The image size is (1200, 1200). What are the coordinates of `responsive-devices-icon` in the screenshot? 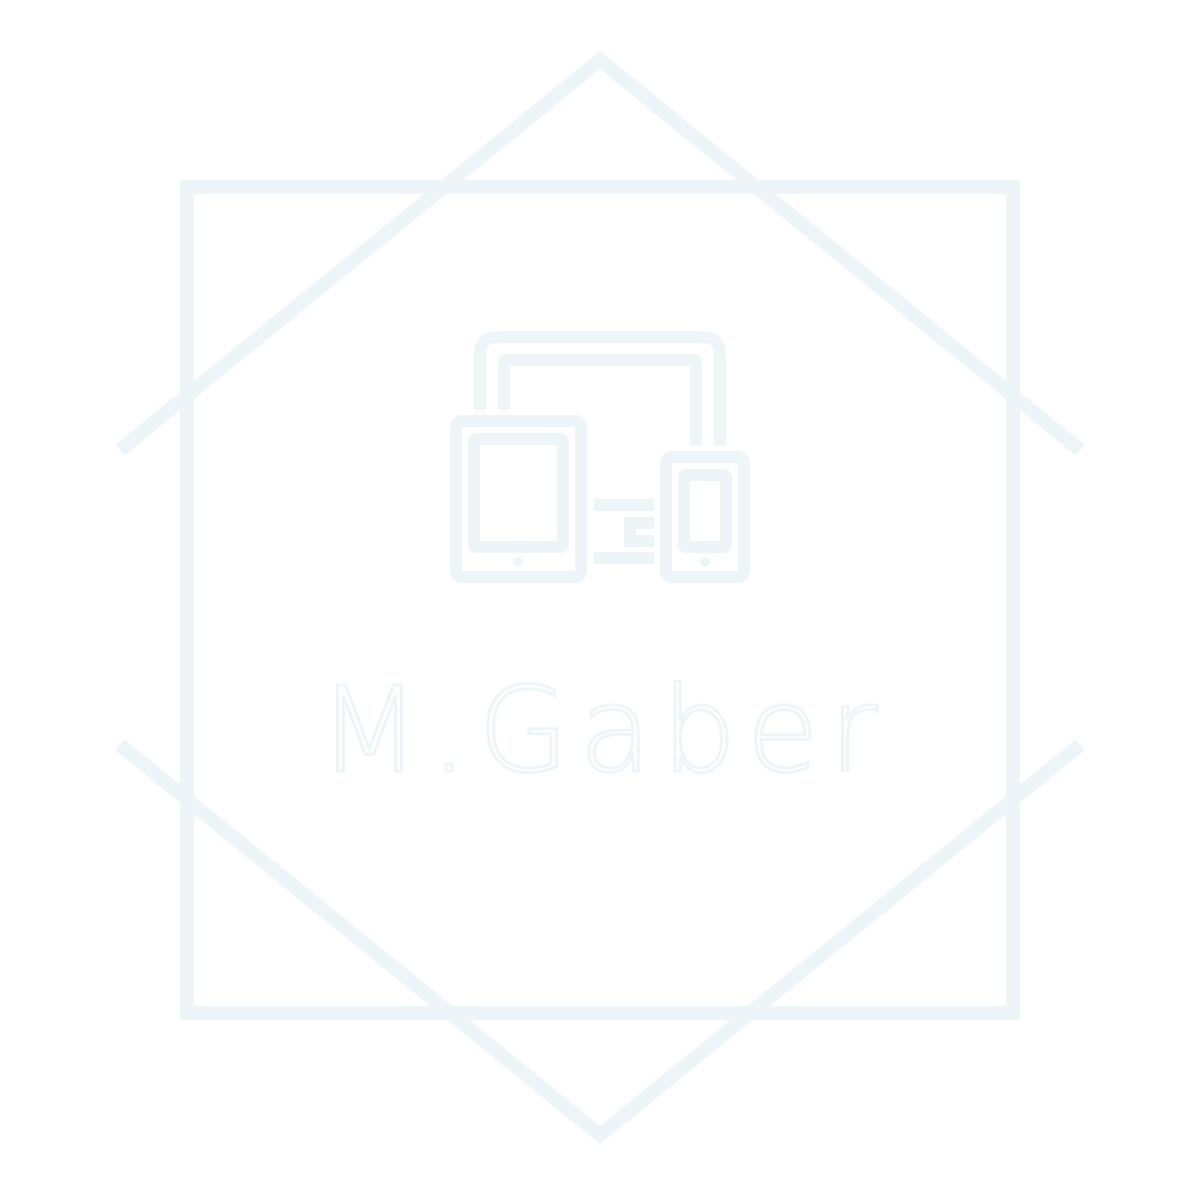 It's located at (600, 457).